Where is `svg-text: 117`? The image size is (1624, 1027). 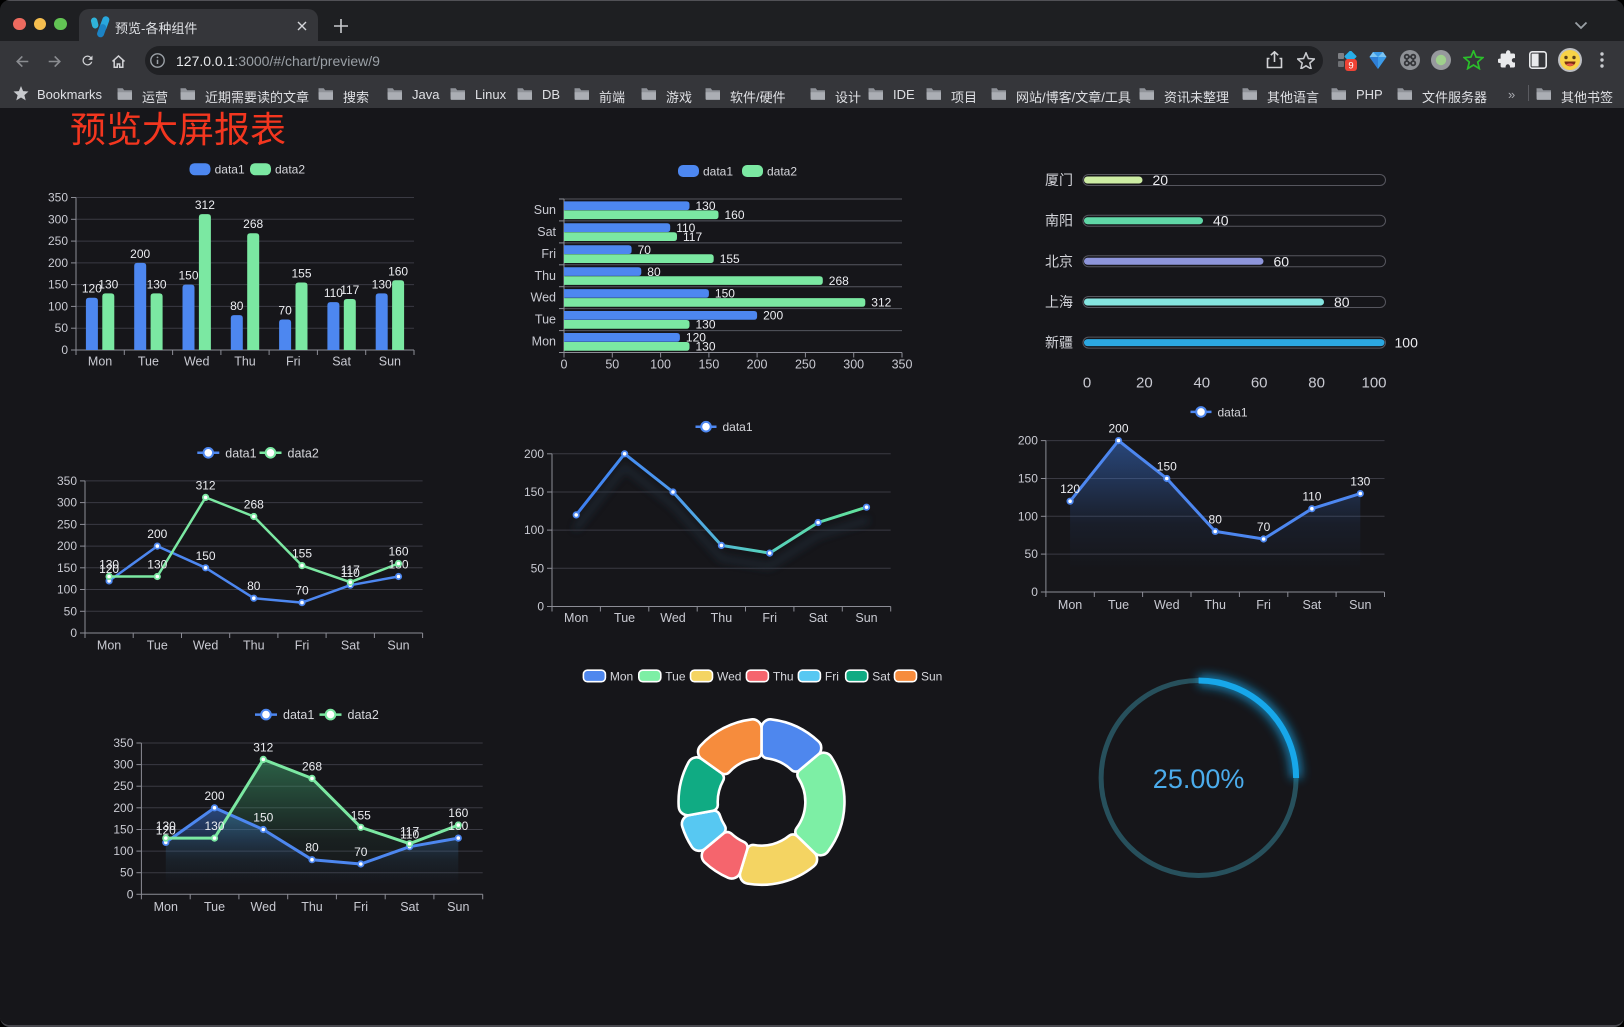
svg-text: 117 is located at coordinates (692, 237).